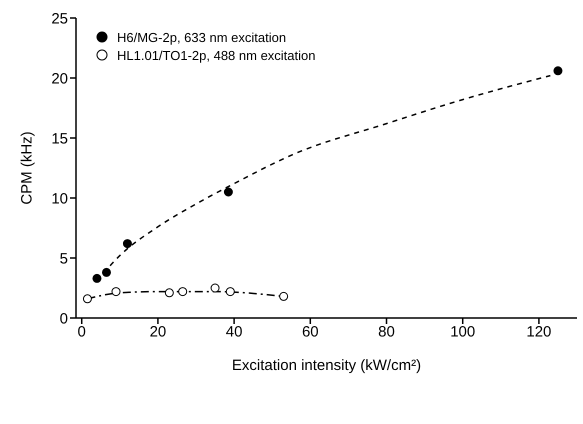 The width and height of the screenshot is (583, 424). I want to click on y-tick-label: 10, so click(59, 199).